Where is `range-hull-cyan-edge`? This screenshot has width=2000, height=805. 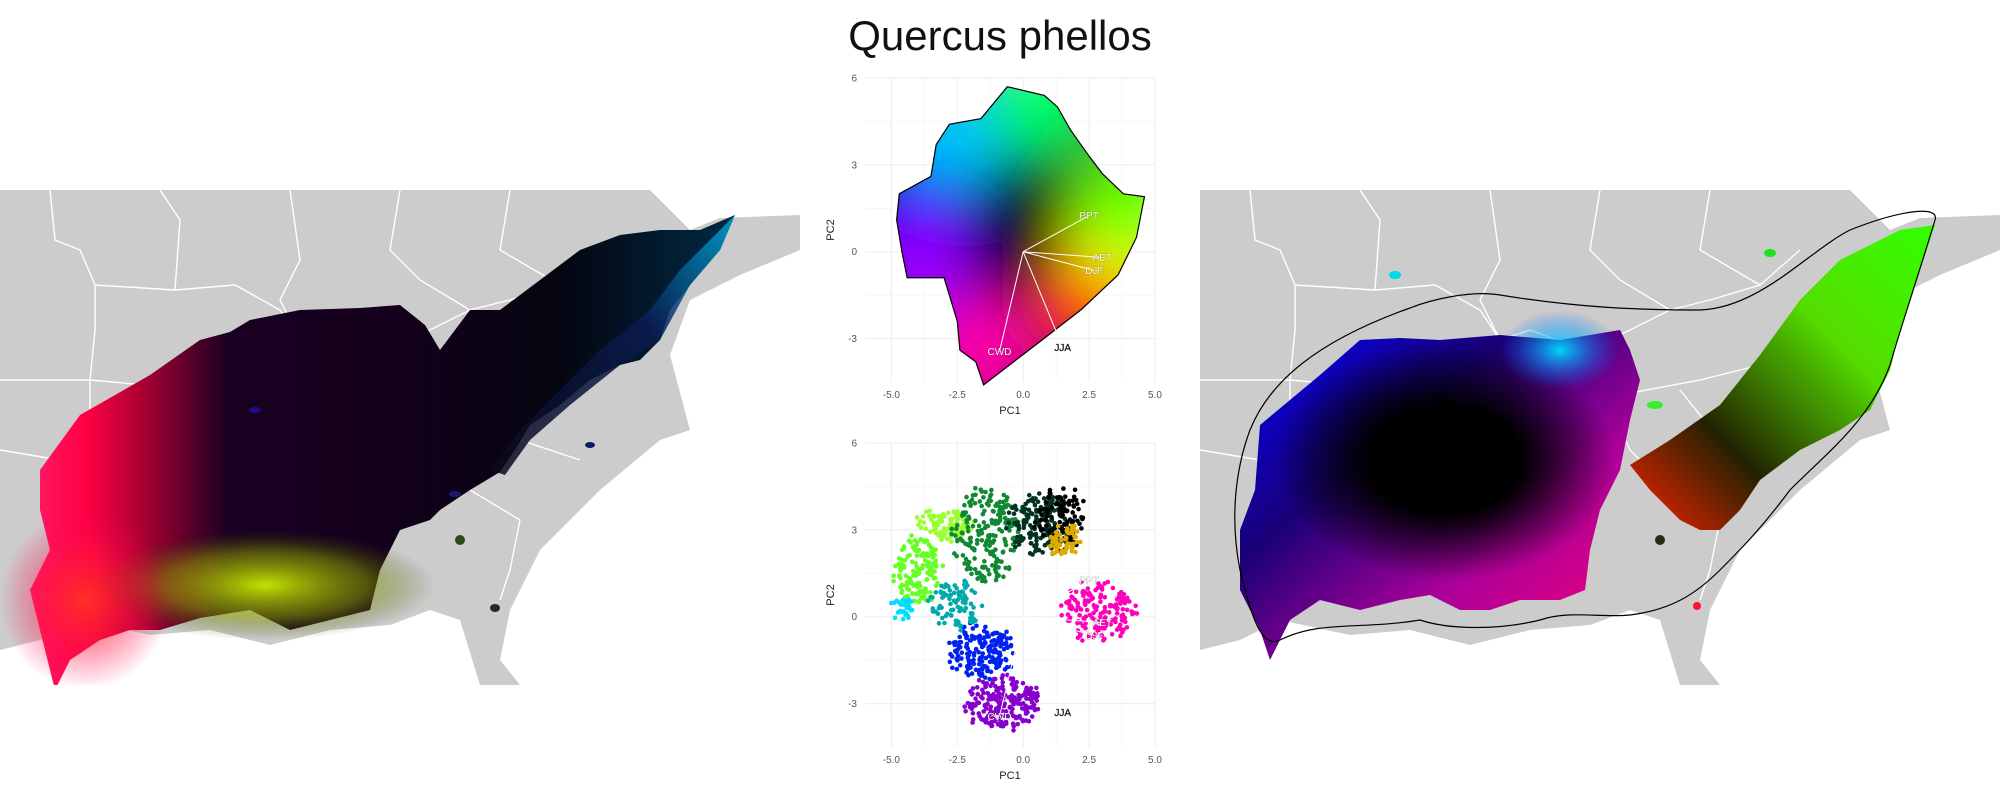
range-hull-cyan-edge is located at coordinates (1560, 350).